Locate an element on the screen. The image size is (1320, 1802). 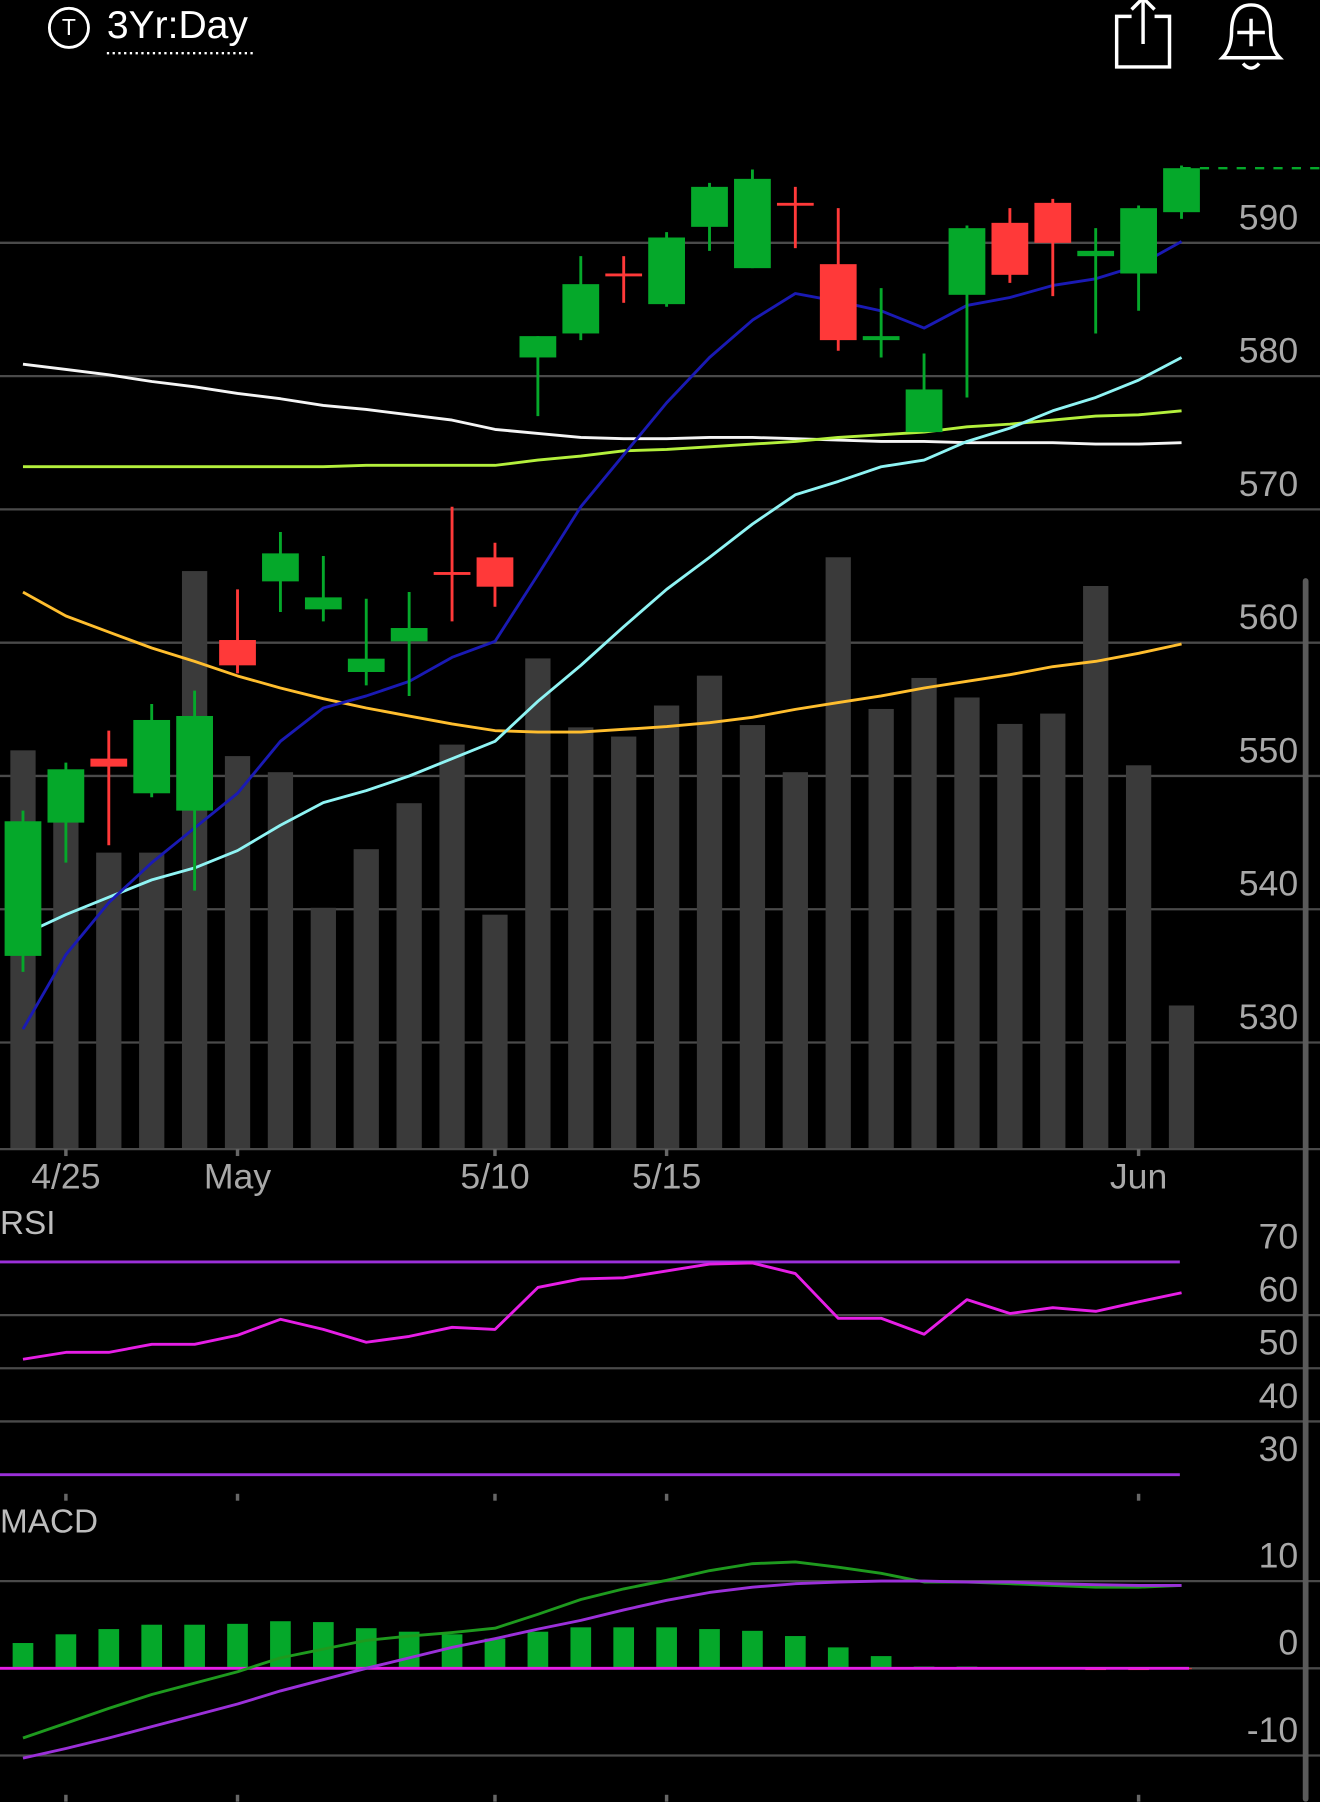
y-tick-label: -10 is located at coordinates (1272, 1730).